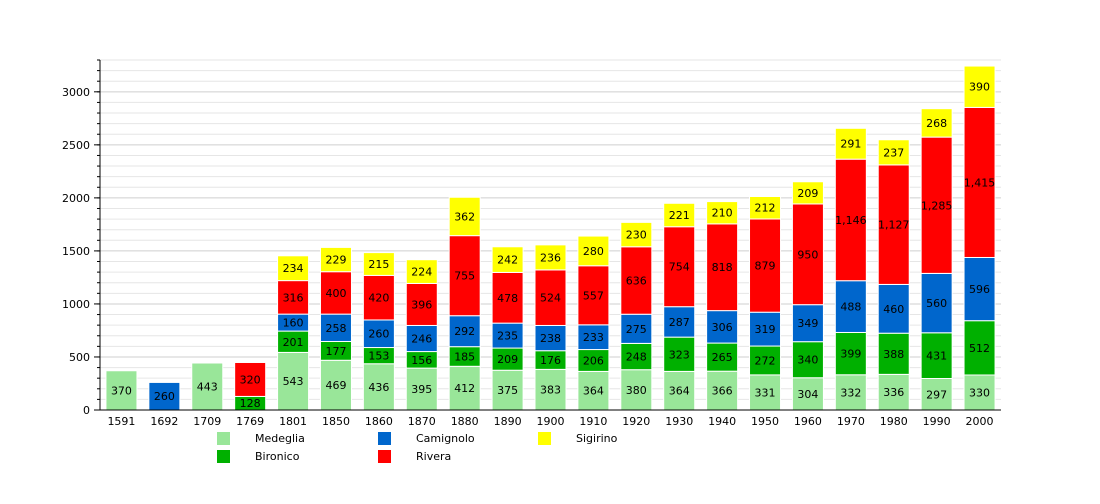  Describe the element at coordinates (551, 421) in the screenshot. I see `x-tick-label: 1900` at that location.